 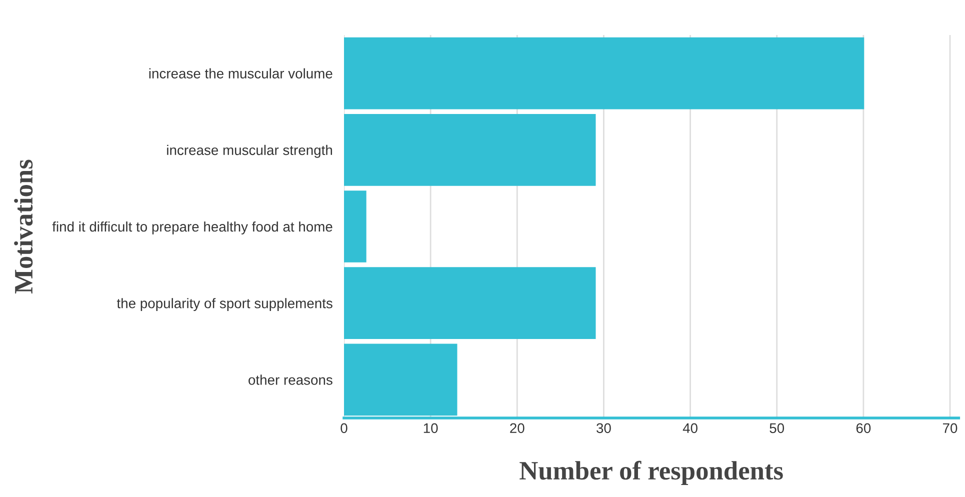 What do you see at coordinates (249, 151) in the screenshot?
I see `y-tick-label: increase muscular strength` at bounding box center [249, 151].